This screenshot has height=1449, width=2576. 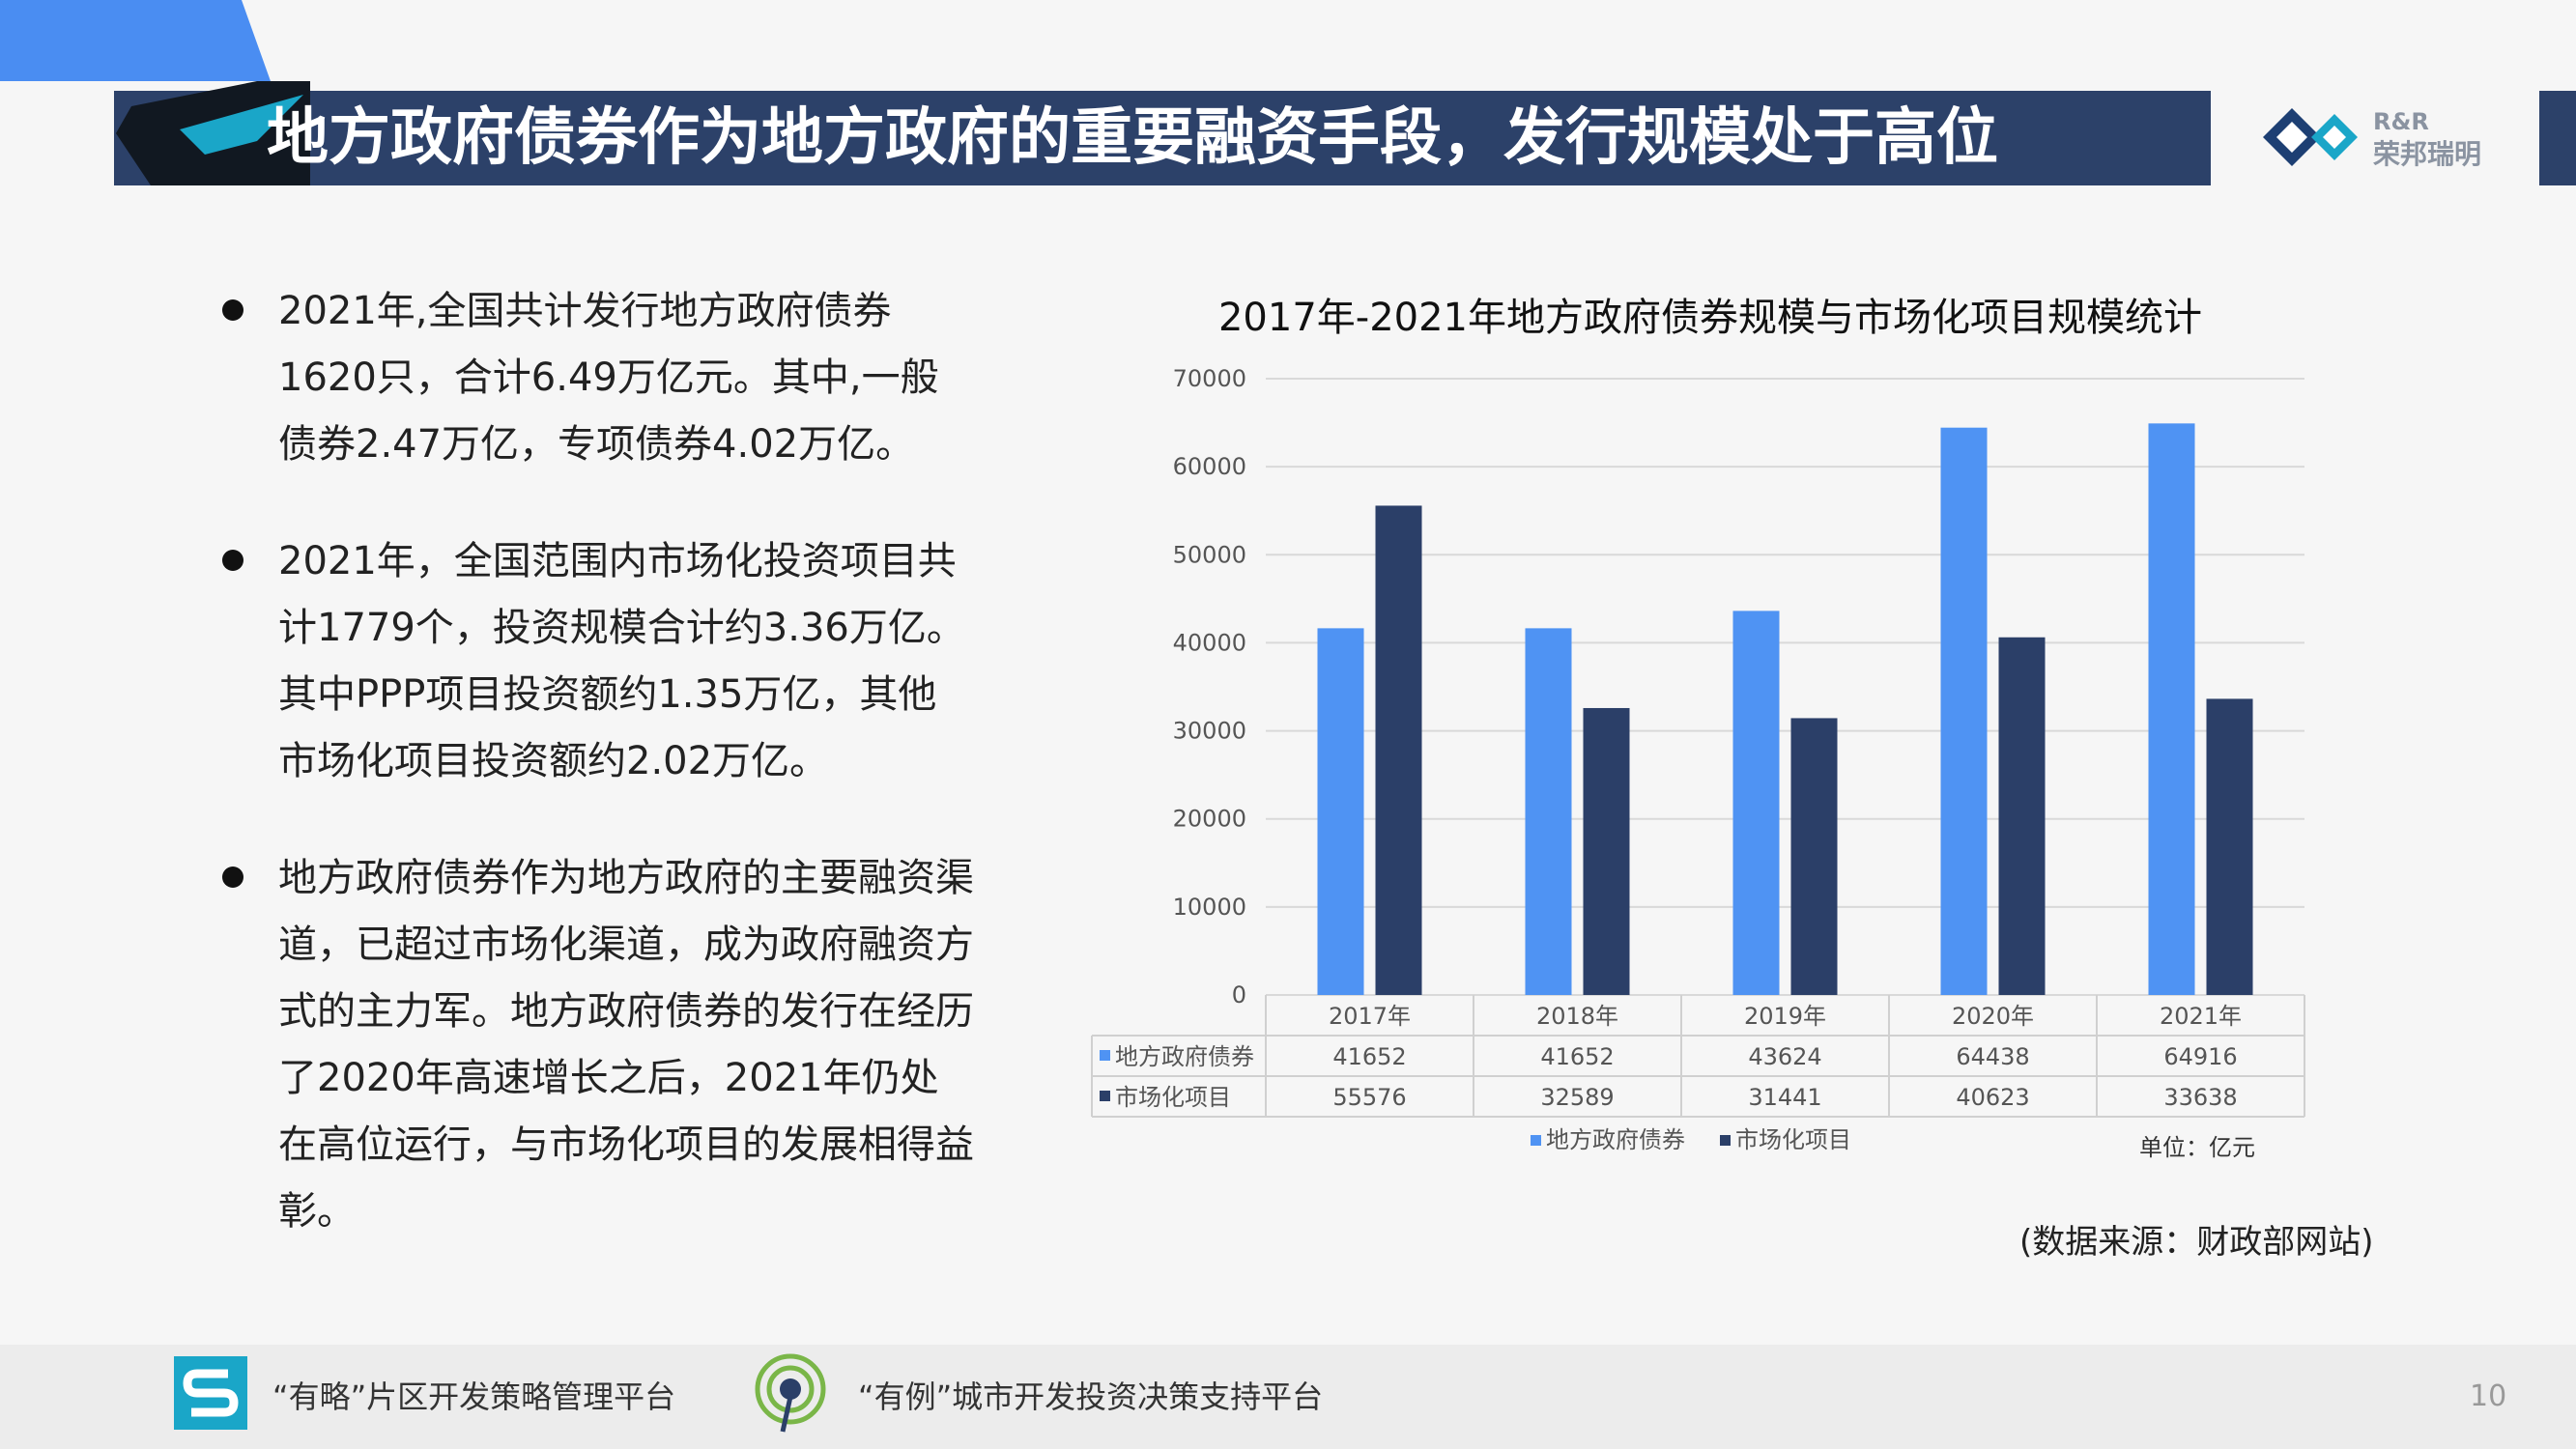 What do you see at coordinates (1369, 1097) in the screenshot?
I see `table-value: 55576` at bounding box center [1369, 1097].